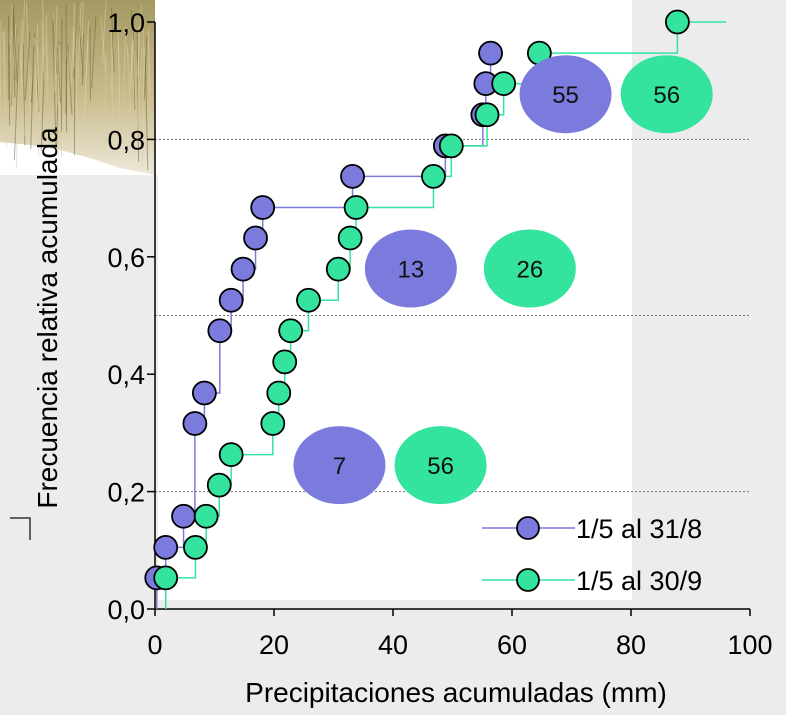  Describe the element at coordinates (456, 692) in the screenshot. I see `x-axis-title: Precipitaciones acumuladas (mm)` at that location.